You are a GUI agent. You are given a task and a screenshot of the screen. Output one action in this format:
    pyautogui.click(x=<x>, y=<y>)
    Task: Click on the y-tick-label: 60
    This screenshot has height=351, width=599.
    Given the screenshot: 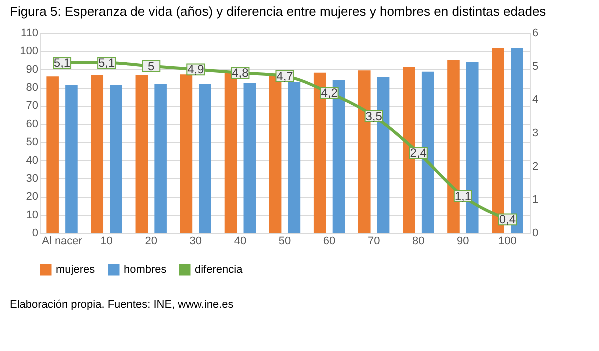 What is the action you would take?
    pyautogui.click(x=32, y=124)
    